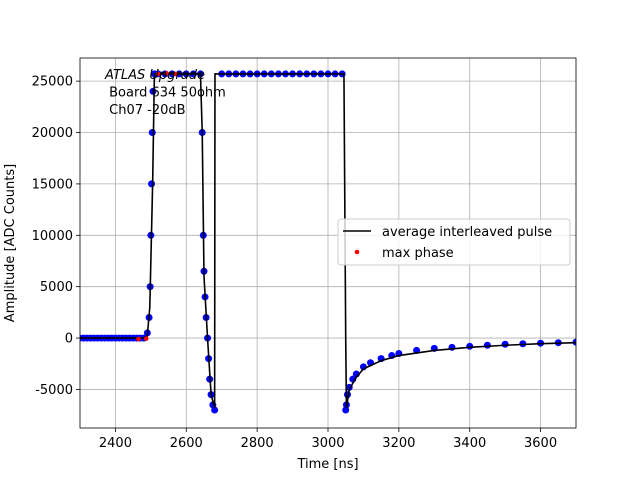  I want to click on y-tick-label: -5000, so click(54, 390).